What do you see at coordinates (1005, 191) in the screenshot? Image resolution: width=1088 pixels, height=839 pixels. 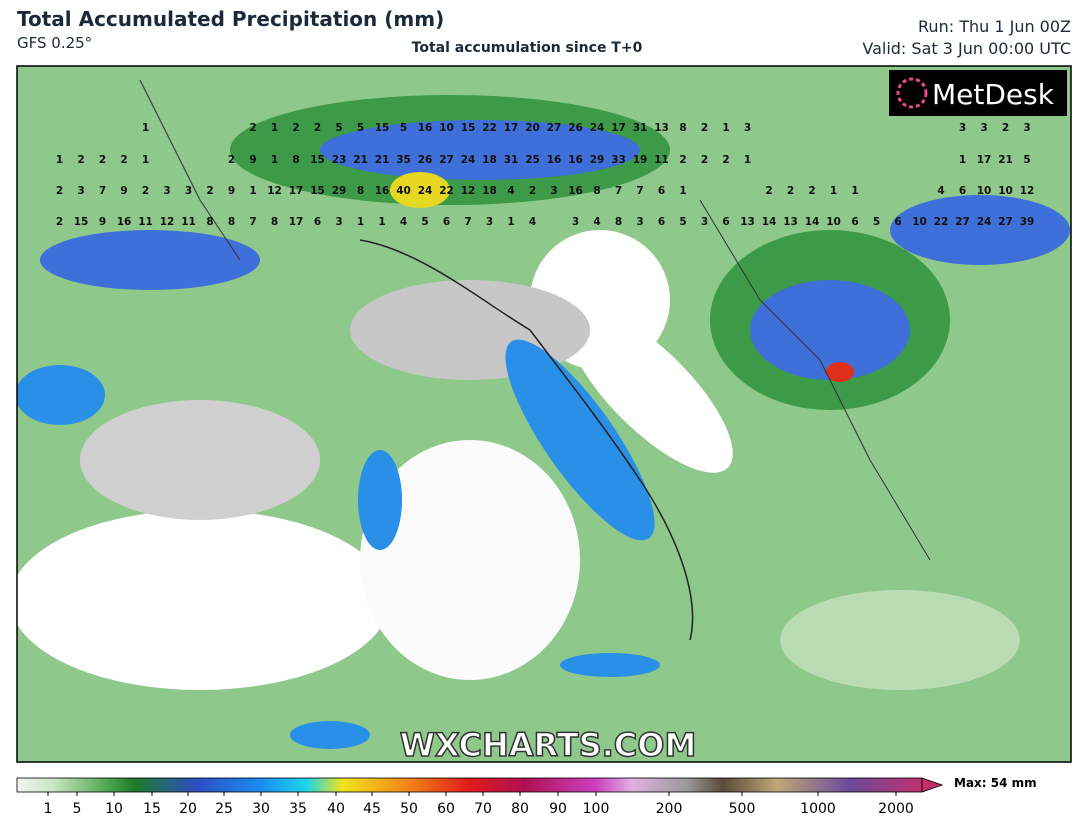 I see `map-value: 10` at bounding box center [1005, 191].